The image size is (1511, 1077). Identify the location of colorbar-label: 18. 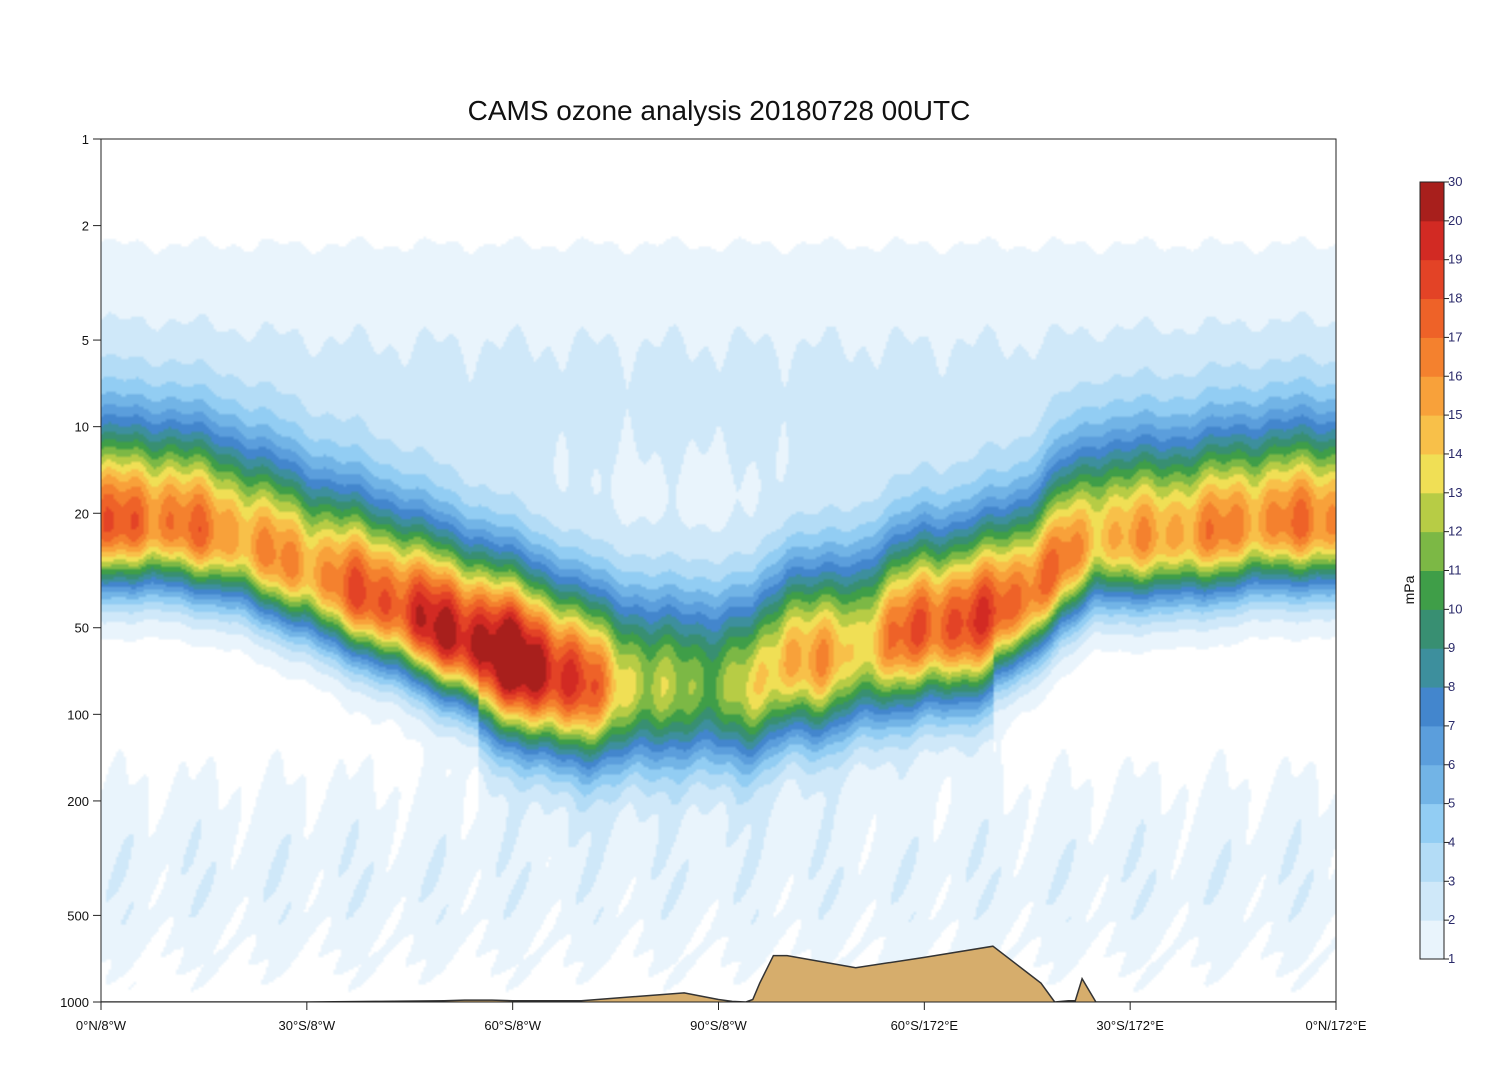
(1455, 298).